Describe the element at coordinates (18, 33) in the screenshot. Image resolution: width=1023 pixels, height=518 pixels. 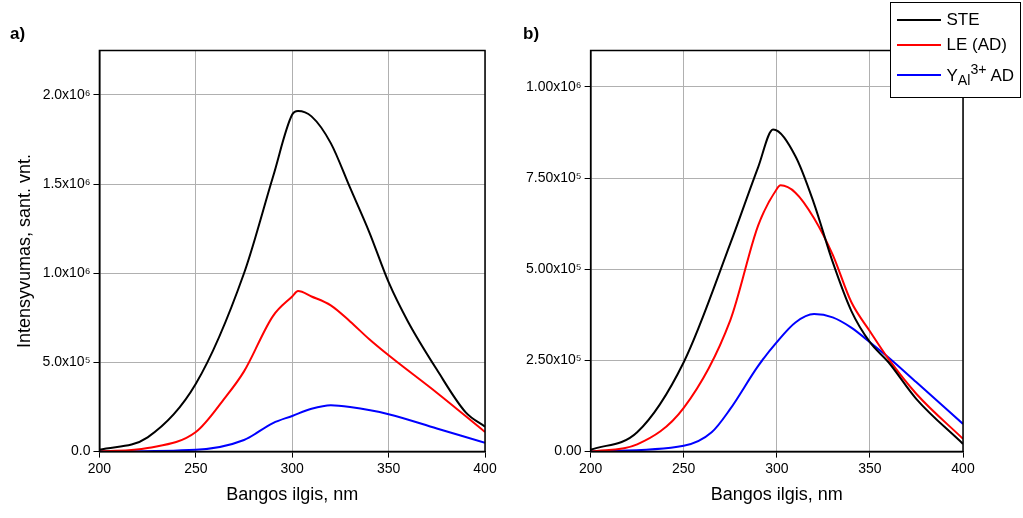
I see `chart-title: a)` at that location.